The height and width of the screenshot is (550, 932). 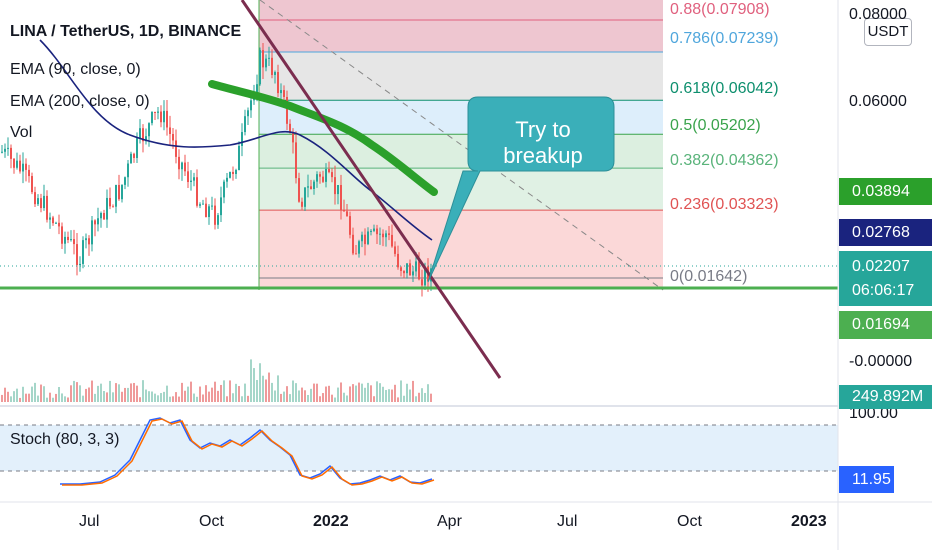 What do you see at coordinates (419, 448) in the screenshot?
I see `stoch-band` at bounding box center [419, 448].